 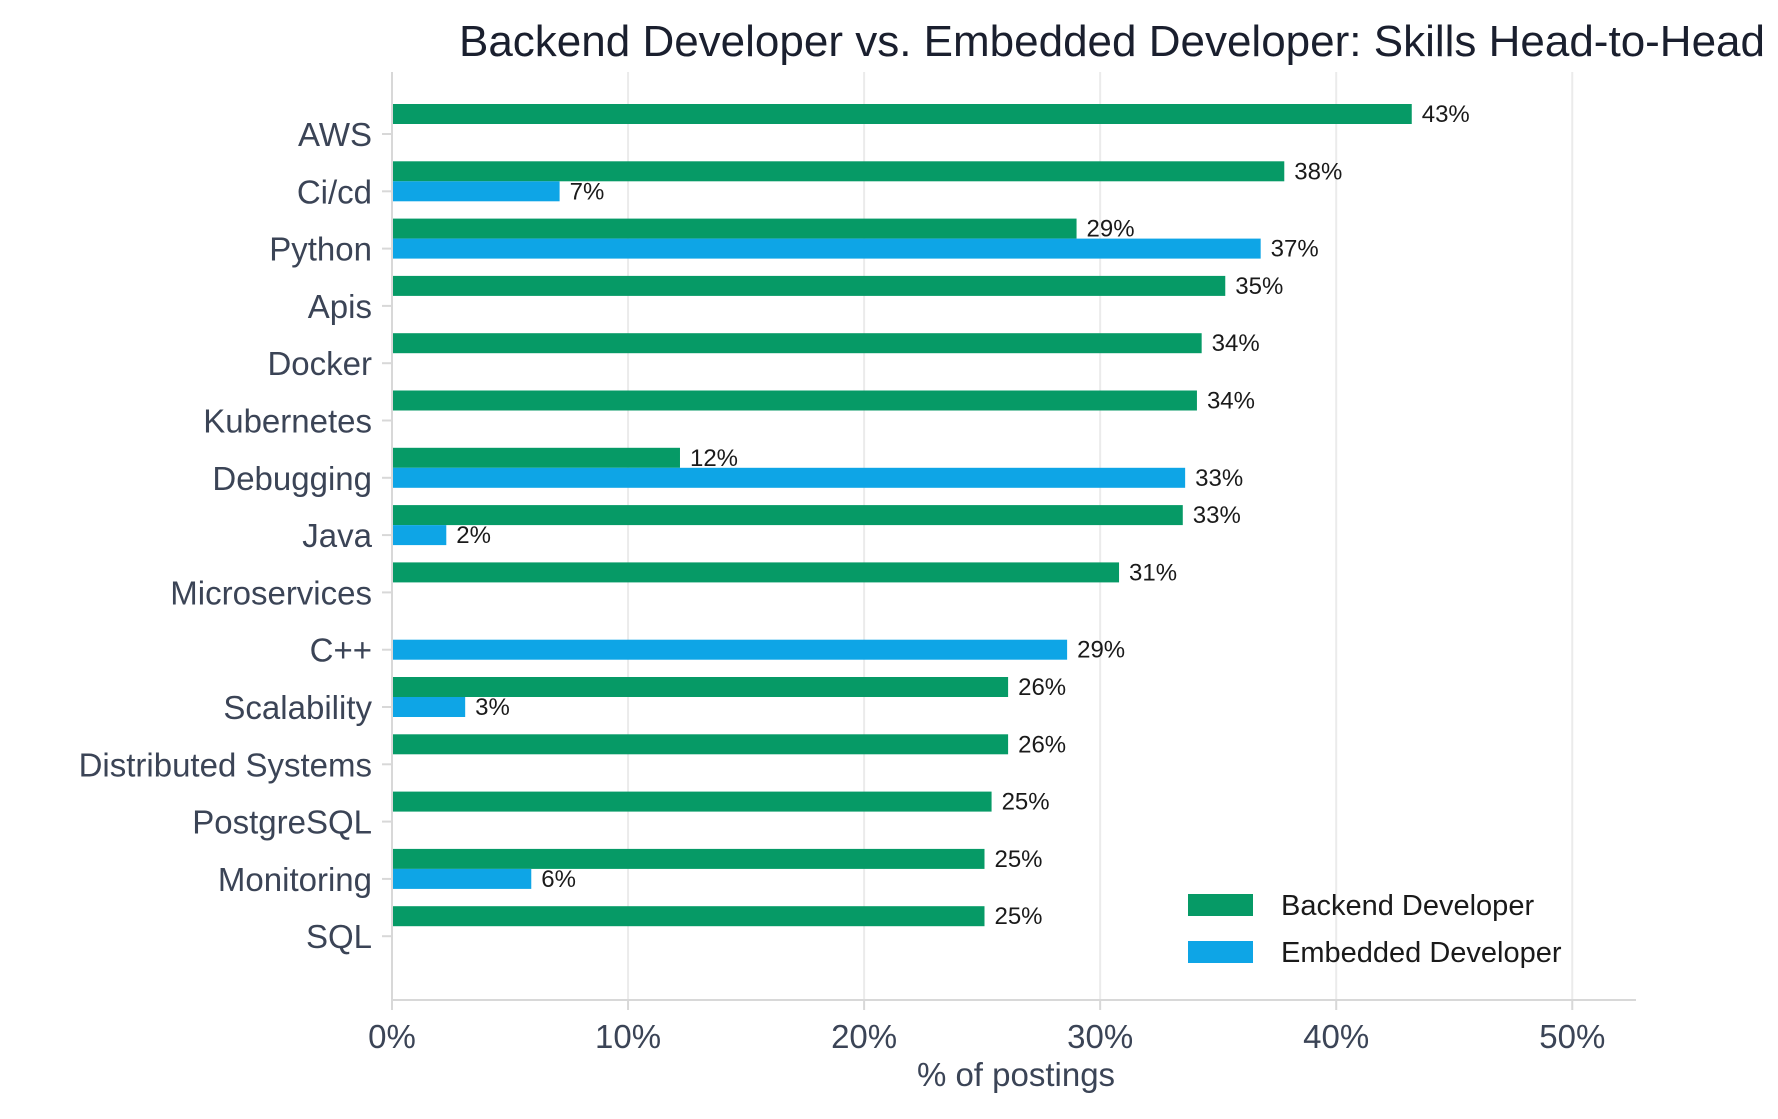 What do you see at coordinates (1016, 1074) in the screenshot?
I see `x-axis-title: % of postings` at bounding box center [1016, 1074].